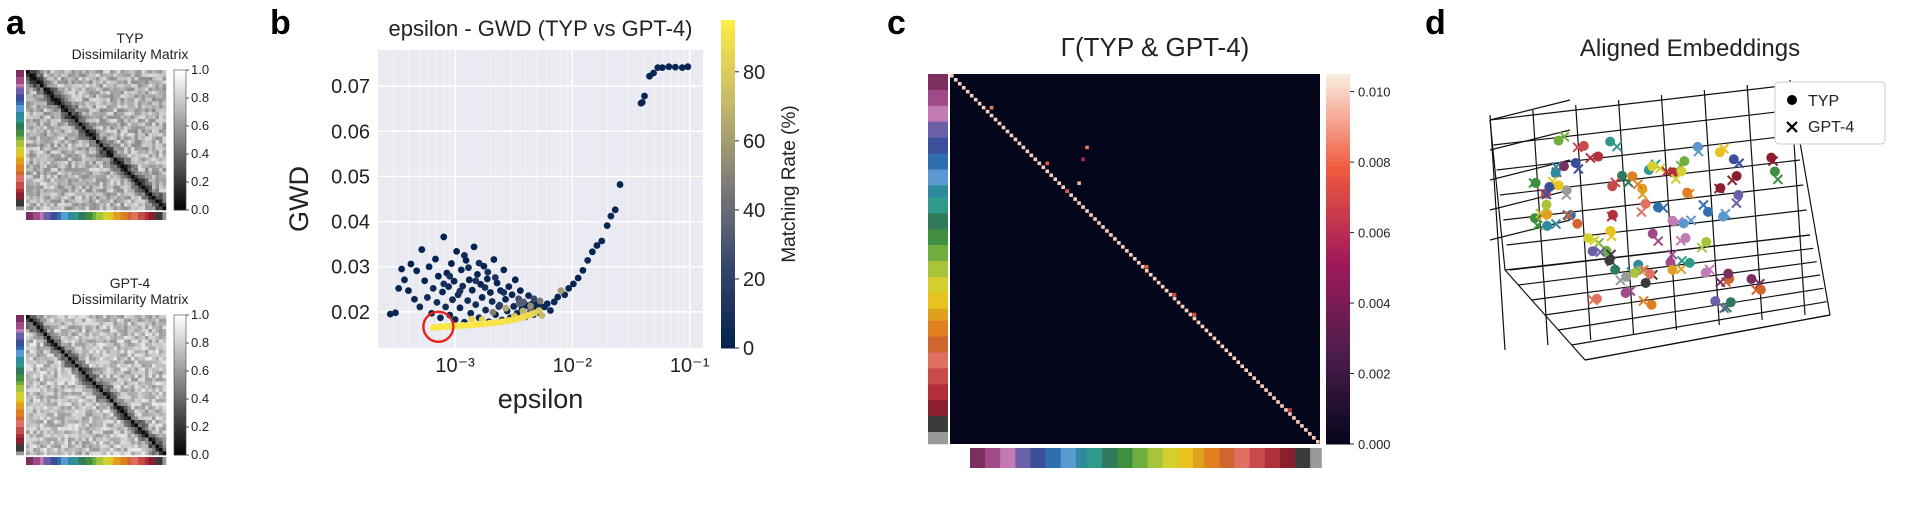  What do you see at coordinates (955, 79) in the screenshot?
I see `diagonal-cell` at bounding box center [955, 79].